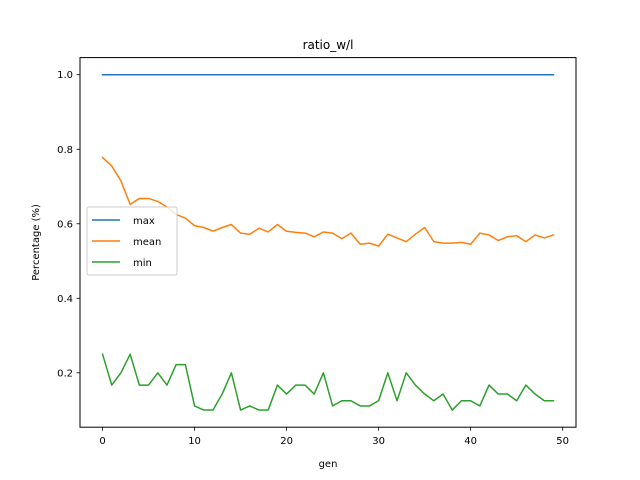  I want to click on chart-title: ratio_w/l, so click(328, 45).